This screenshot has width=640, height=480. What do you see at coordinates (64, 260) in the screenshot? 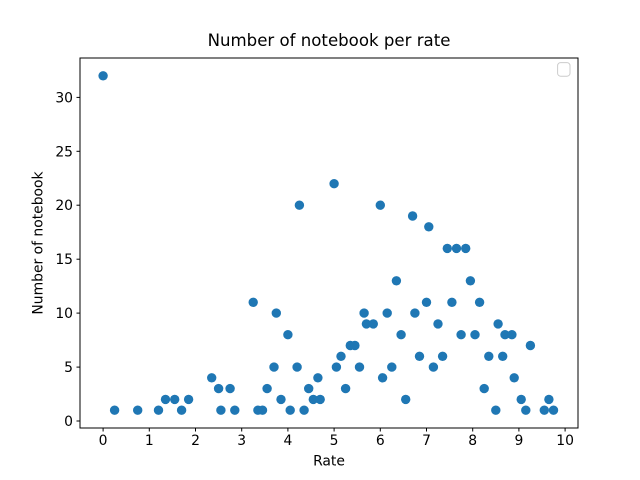
I see `y-tick-label: 15` at bounding box center [64, 260].